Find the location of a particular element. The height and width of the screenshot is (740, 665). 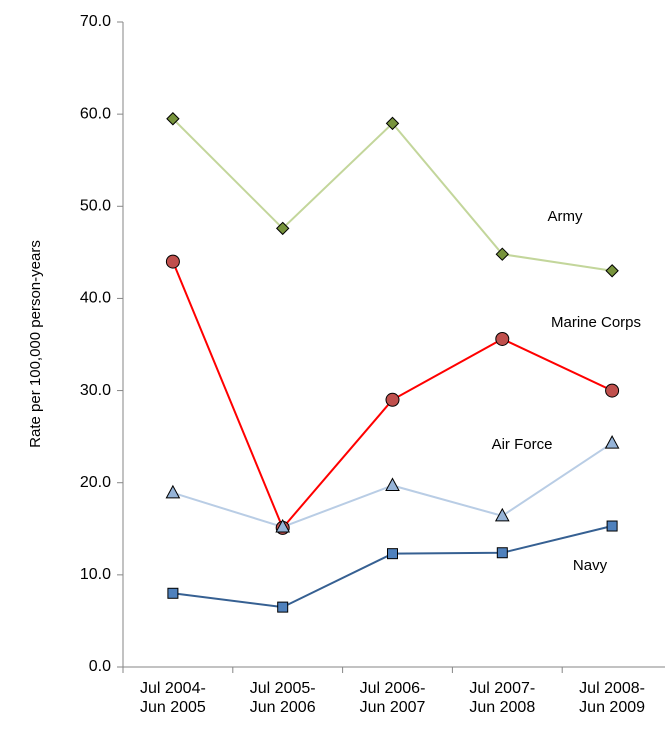

x-tick-label-box: Jul 2004-Jun 2005 is located at coordinates (172, 698).